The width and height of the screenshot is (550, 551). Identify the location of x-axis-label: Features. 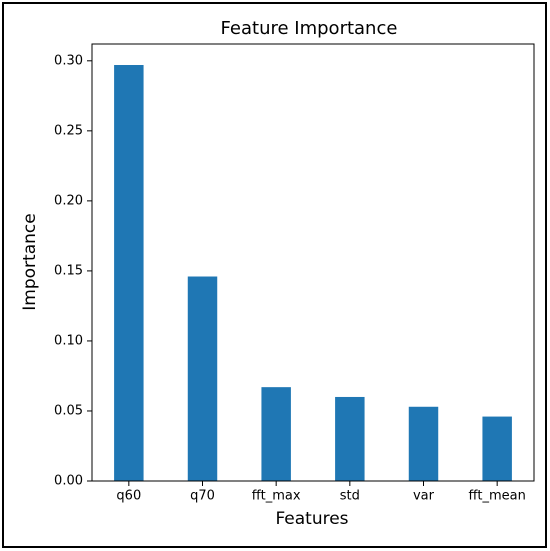
(311, 519).